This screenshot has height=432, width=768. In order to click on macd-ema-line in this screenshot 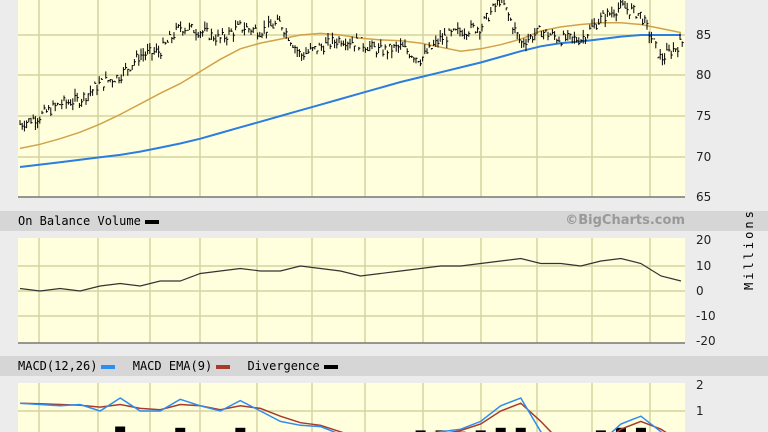, I will do `click(343, 417)`.